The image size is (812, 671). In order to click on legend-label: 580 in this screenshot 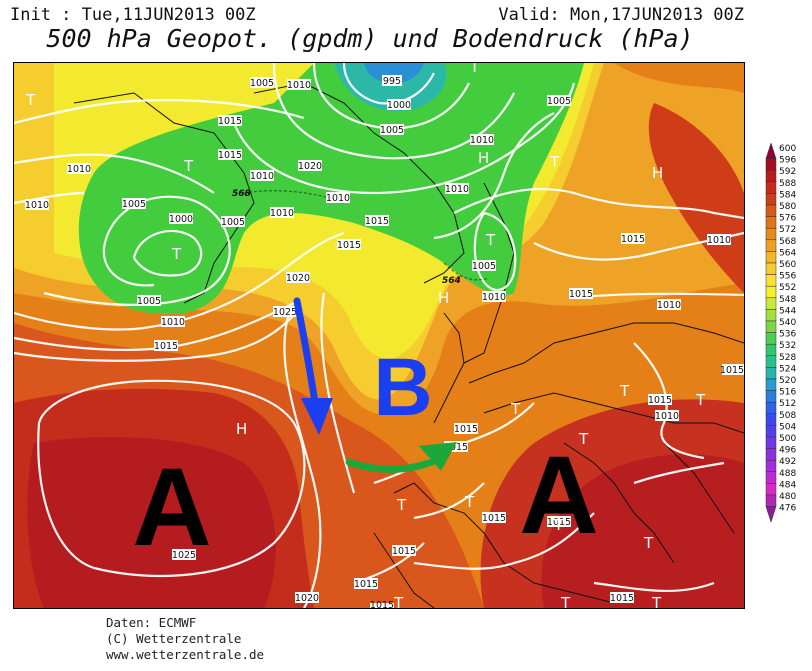, I will do `click(787, 207)`.